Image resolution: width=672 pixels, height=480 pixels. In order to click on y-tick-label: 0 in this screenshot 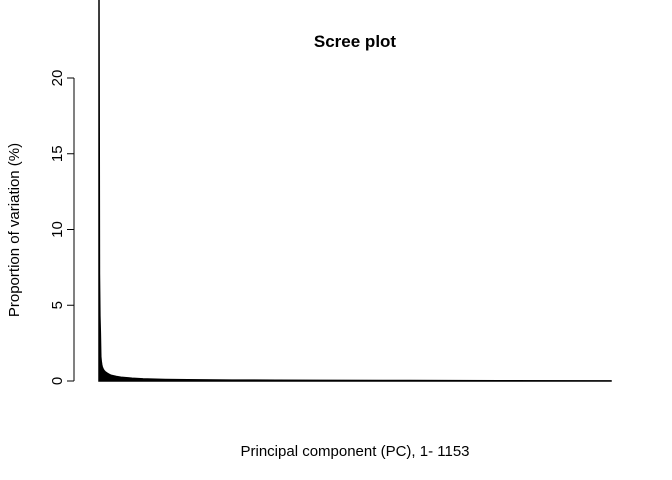, I will do `click(57, 381)`.